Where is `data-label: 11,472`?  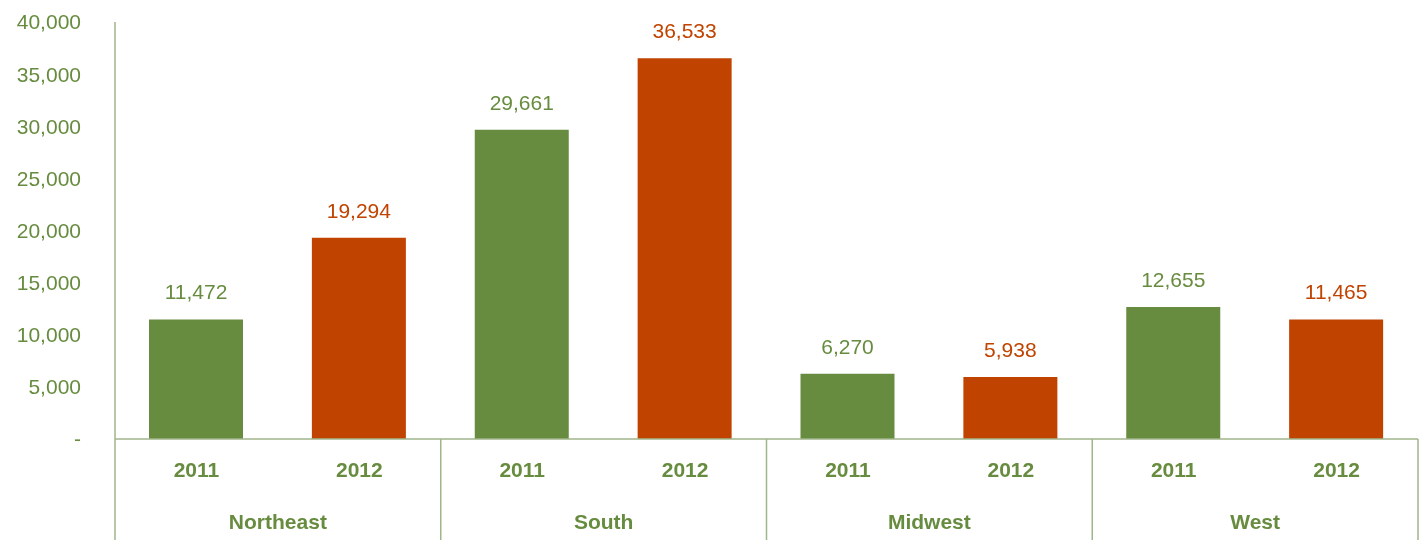 data-label: 11,472 is located at coordinates (196, 292).